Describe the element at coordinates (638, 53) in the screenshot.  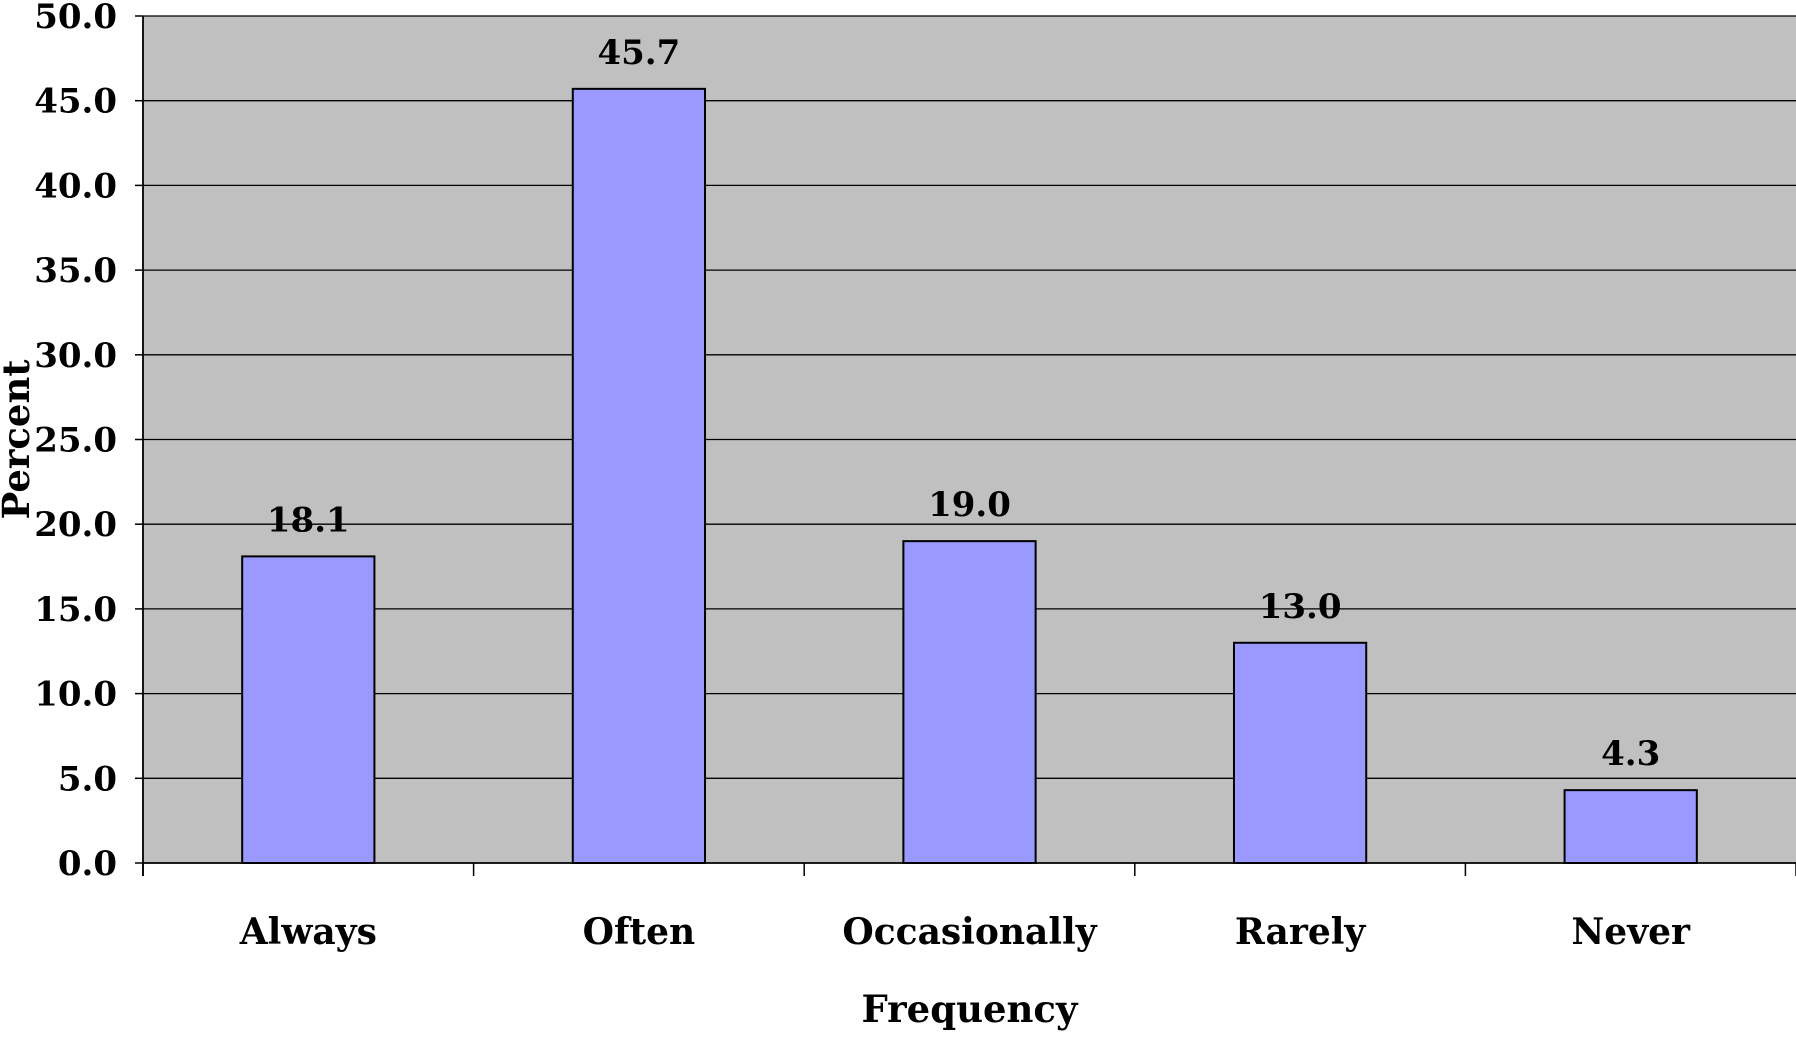
I see `data-label: 45.7` at that location.